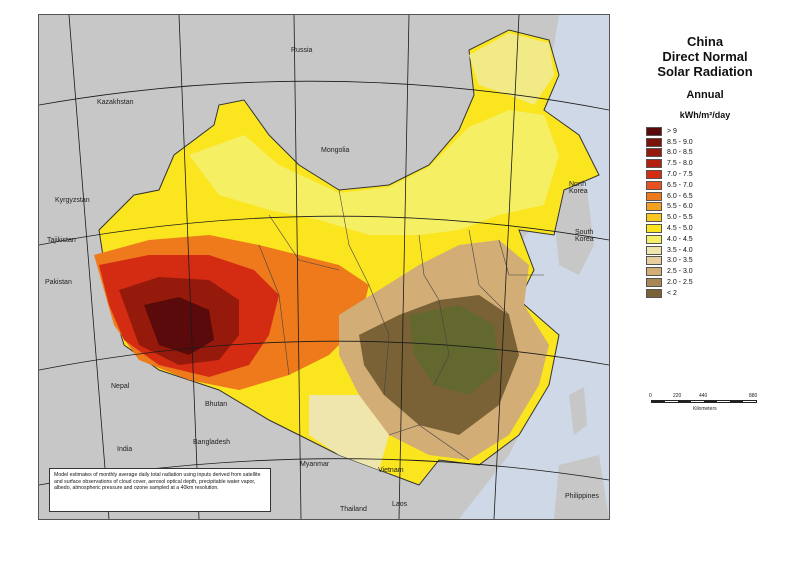  I want to click on label-myanmar: Myanmar, so click(315, 464).